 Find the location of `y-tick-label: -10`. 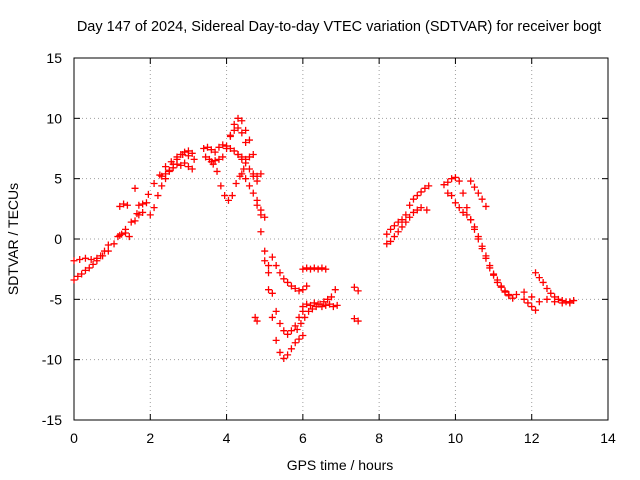

y-tick-label: -10 is located at coordinates (52, 360).